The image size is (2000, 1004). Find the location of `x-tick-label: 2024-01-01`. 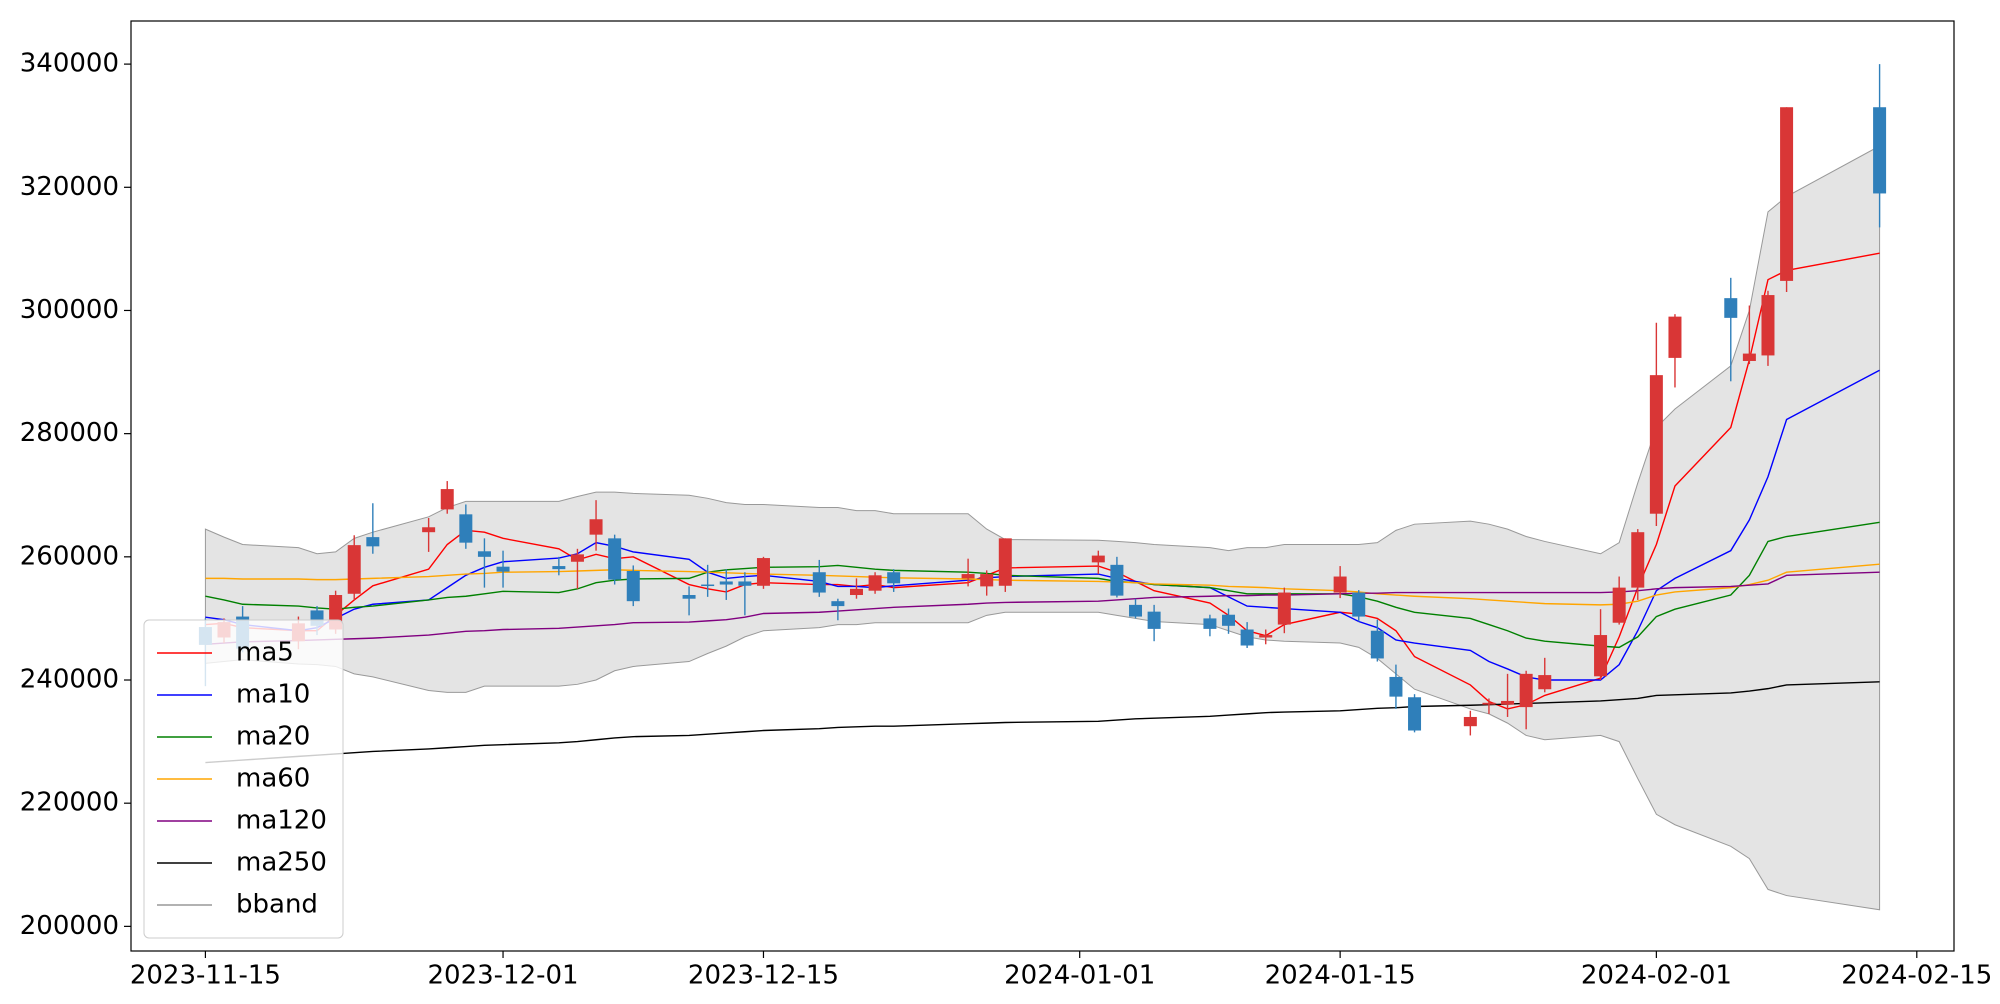

x-tick-label: 2024-01-01 is located at coordinates (1079, 976).